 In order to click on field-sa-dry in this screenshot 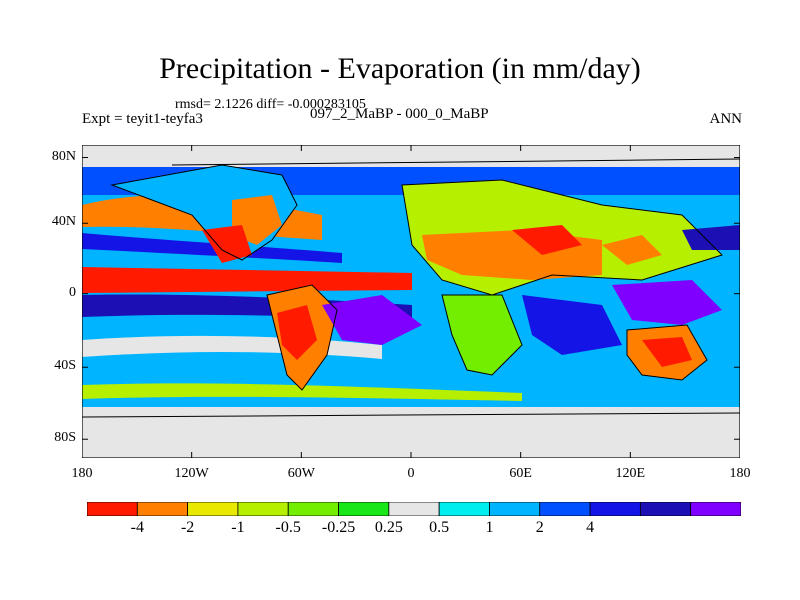, I will do `click(297, 332)`.